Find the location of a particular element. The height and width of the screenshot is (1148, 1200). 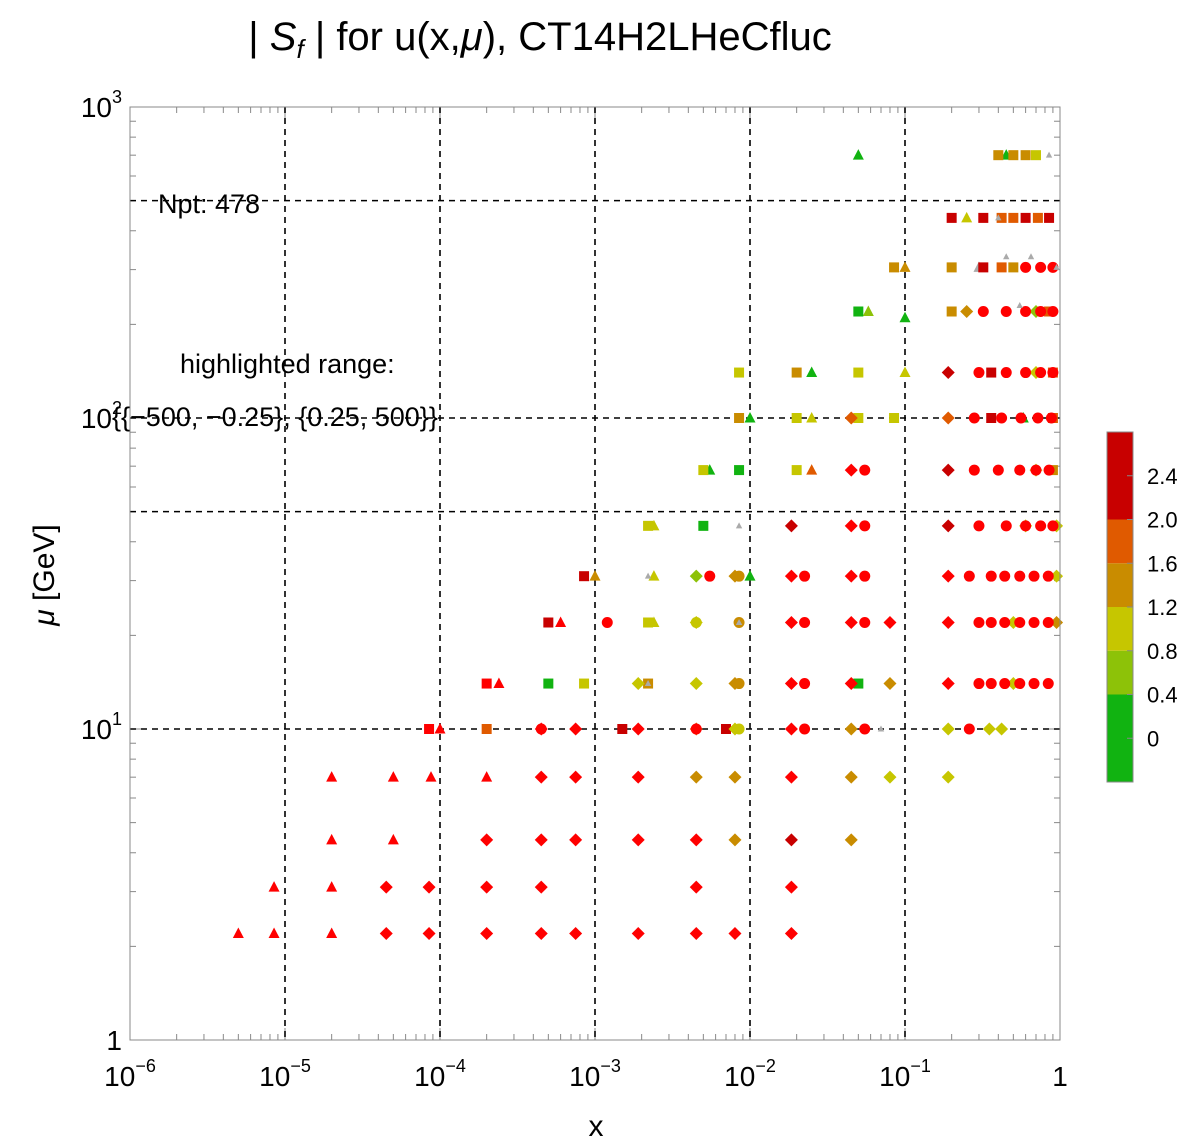

colorbar-label: 0.4 is located at coordinates (1162, 695).